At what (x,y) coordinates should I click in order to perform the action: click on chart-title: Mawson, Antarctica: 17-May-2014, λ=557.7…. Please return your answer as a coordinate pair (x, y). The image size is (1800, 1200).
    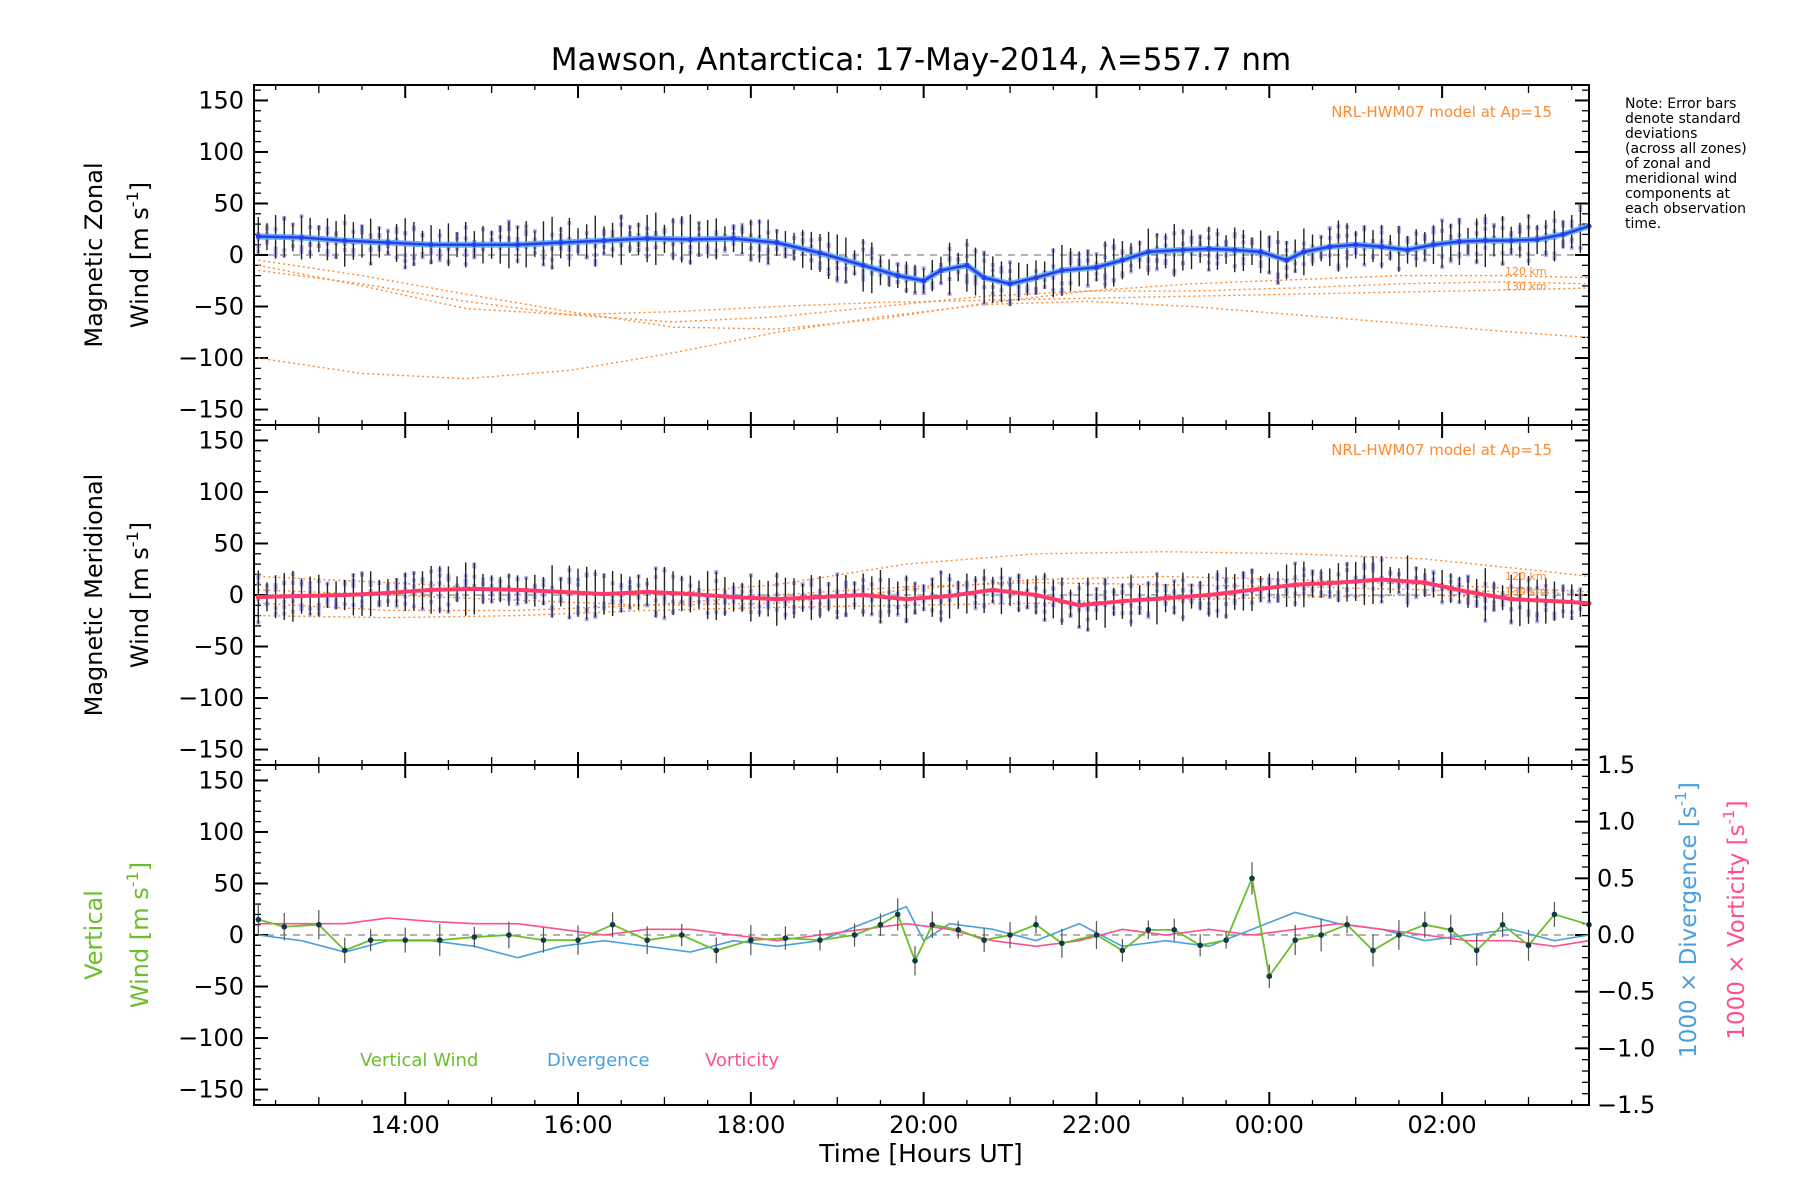
    Looking at the image, I should click on (921, 60).